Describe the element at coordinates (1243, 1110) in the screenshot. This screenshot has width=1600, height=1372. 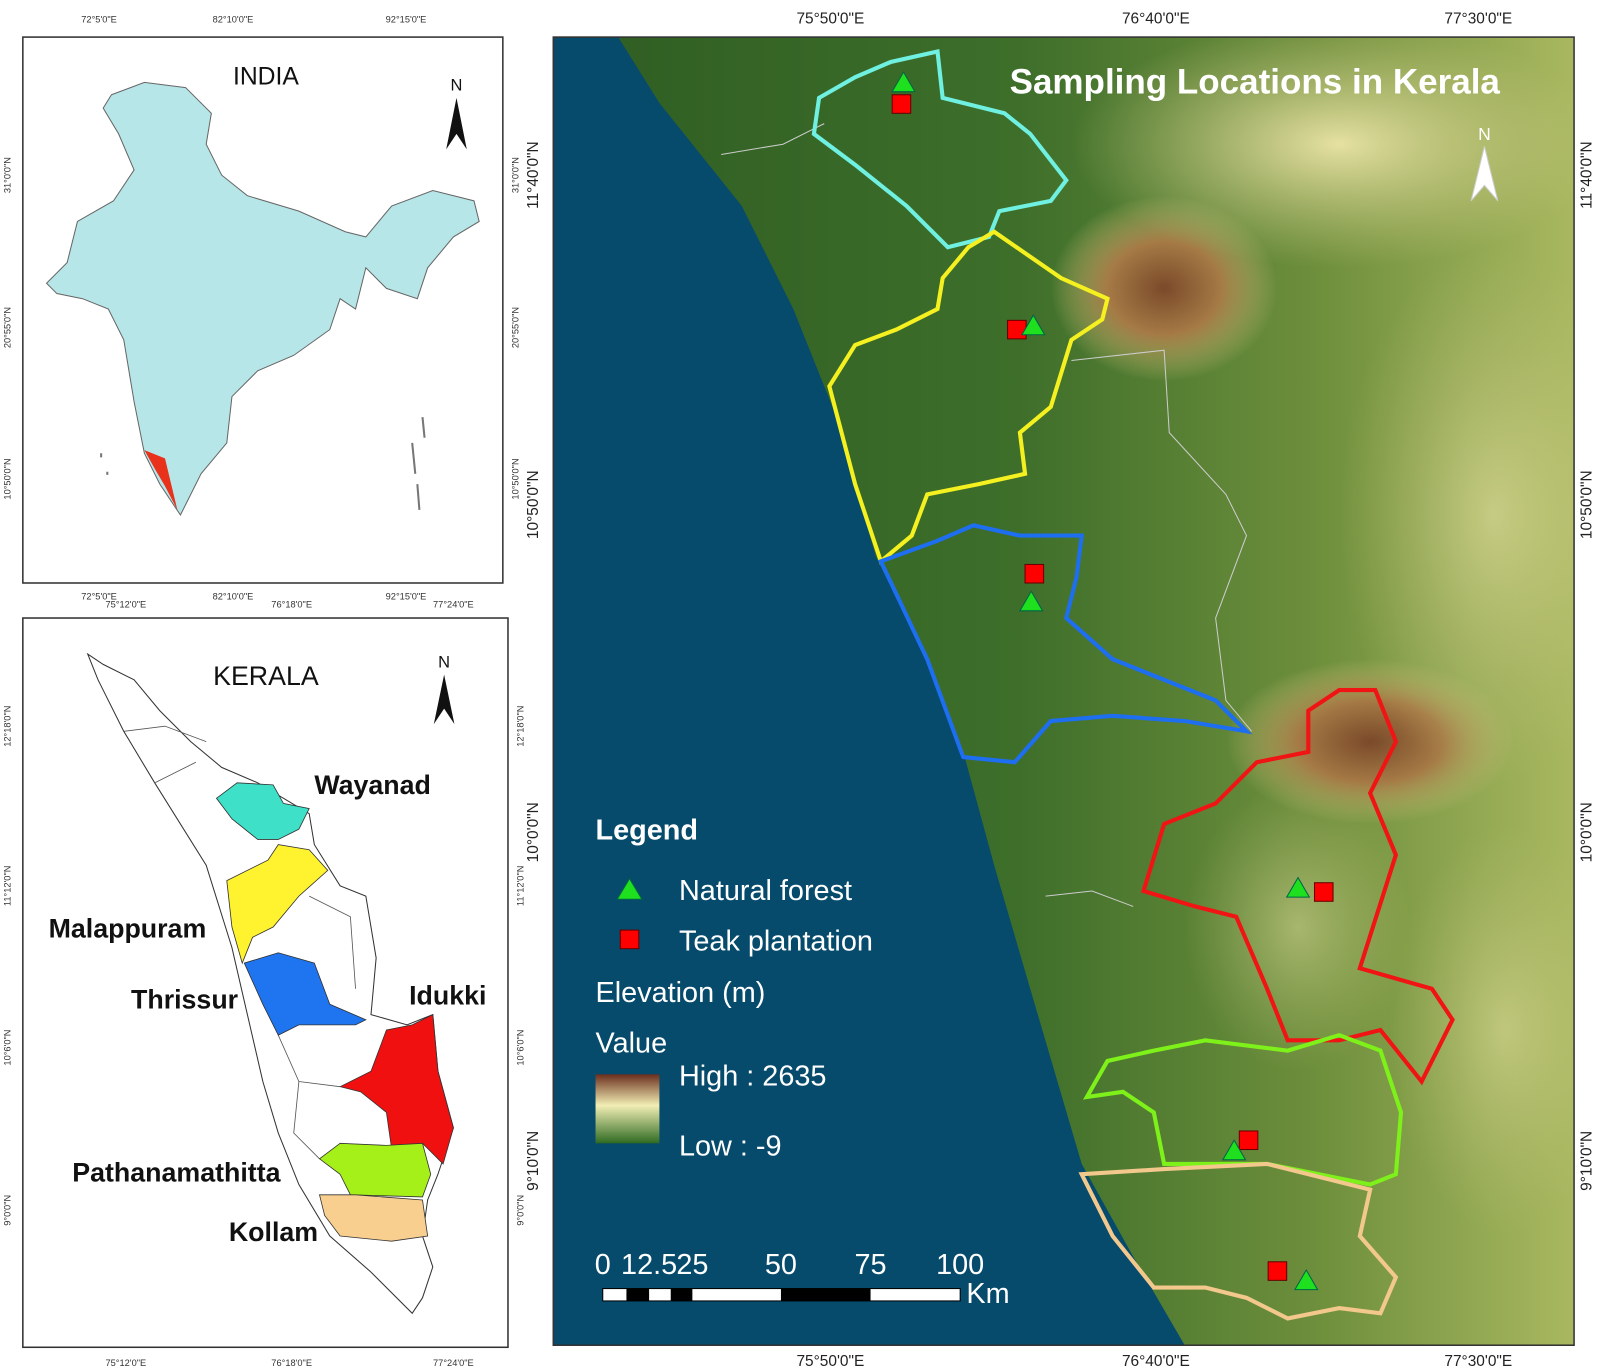
I see `district-boundary-pathanamthitta` at that location.